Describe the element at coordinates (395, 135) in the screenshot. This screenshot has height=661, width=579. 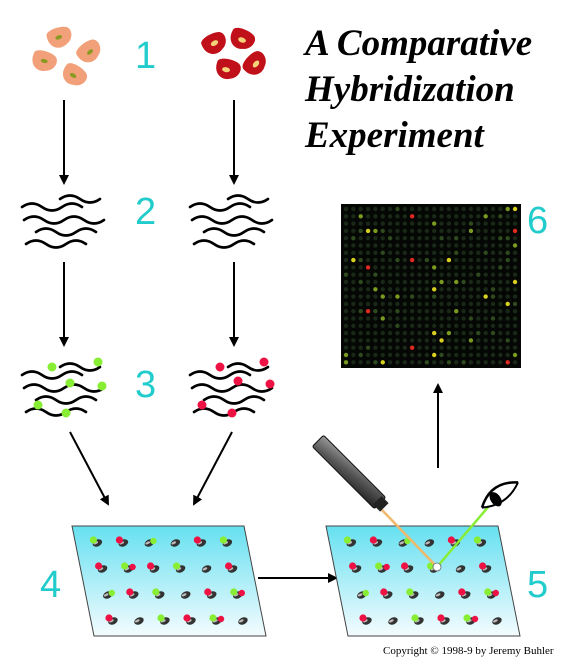
I see `title-line-3: Experiment` at that location.